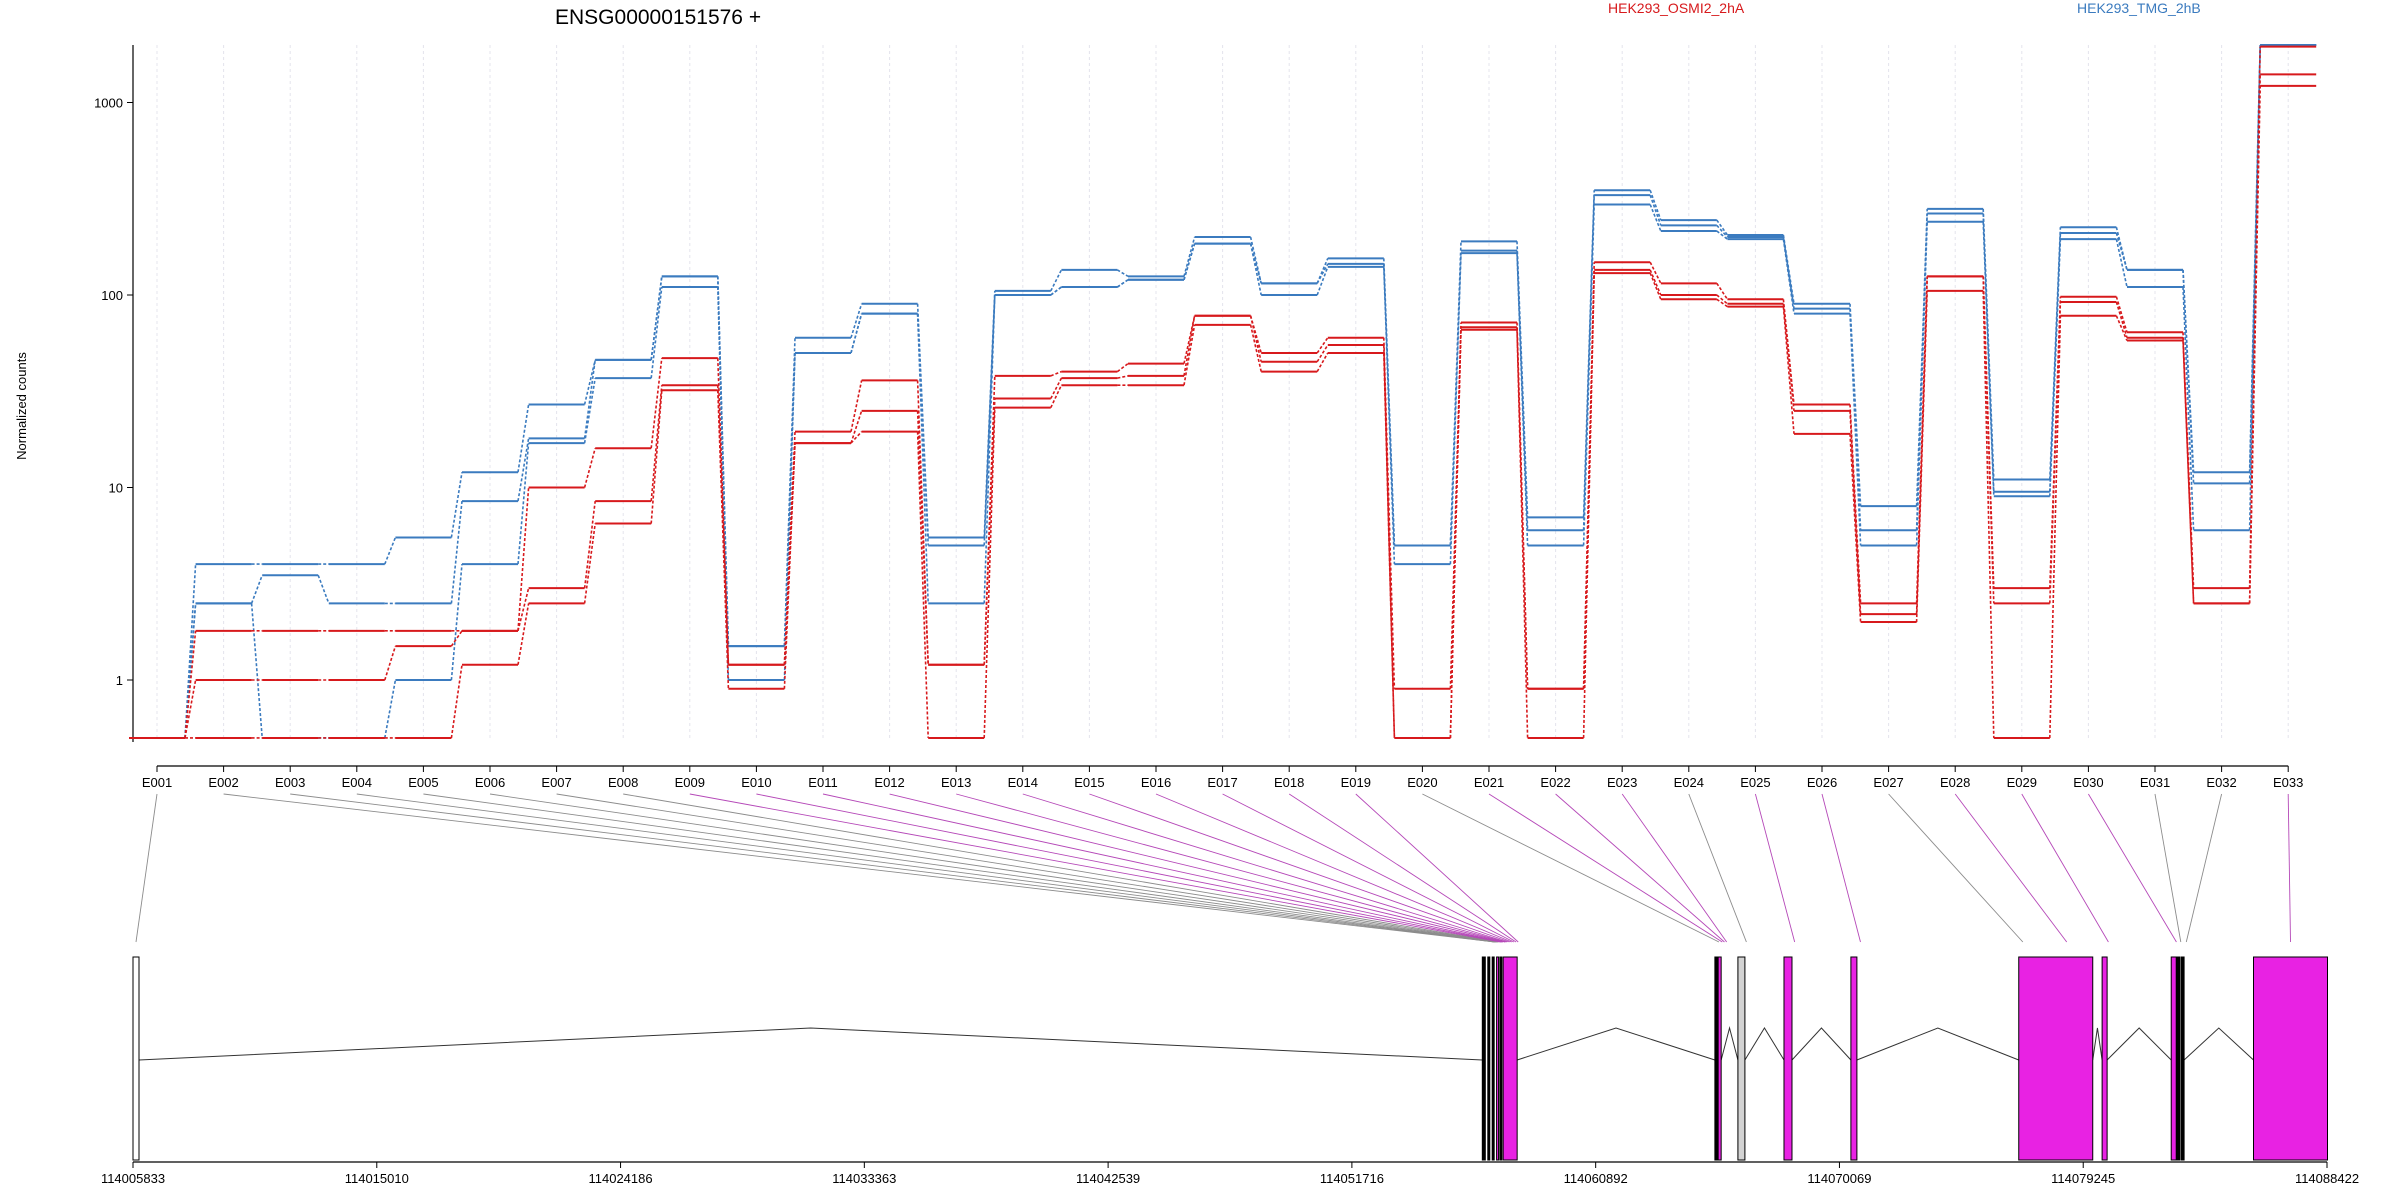 The width and height of the screenshot is (2400, 1200). Describe the element at coordinates (956, 782) in the screenshot. I see `x-tick-label-E013: E013` at that location.